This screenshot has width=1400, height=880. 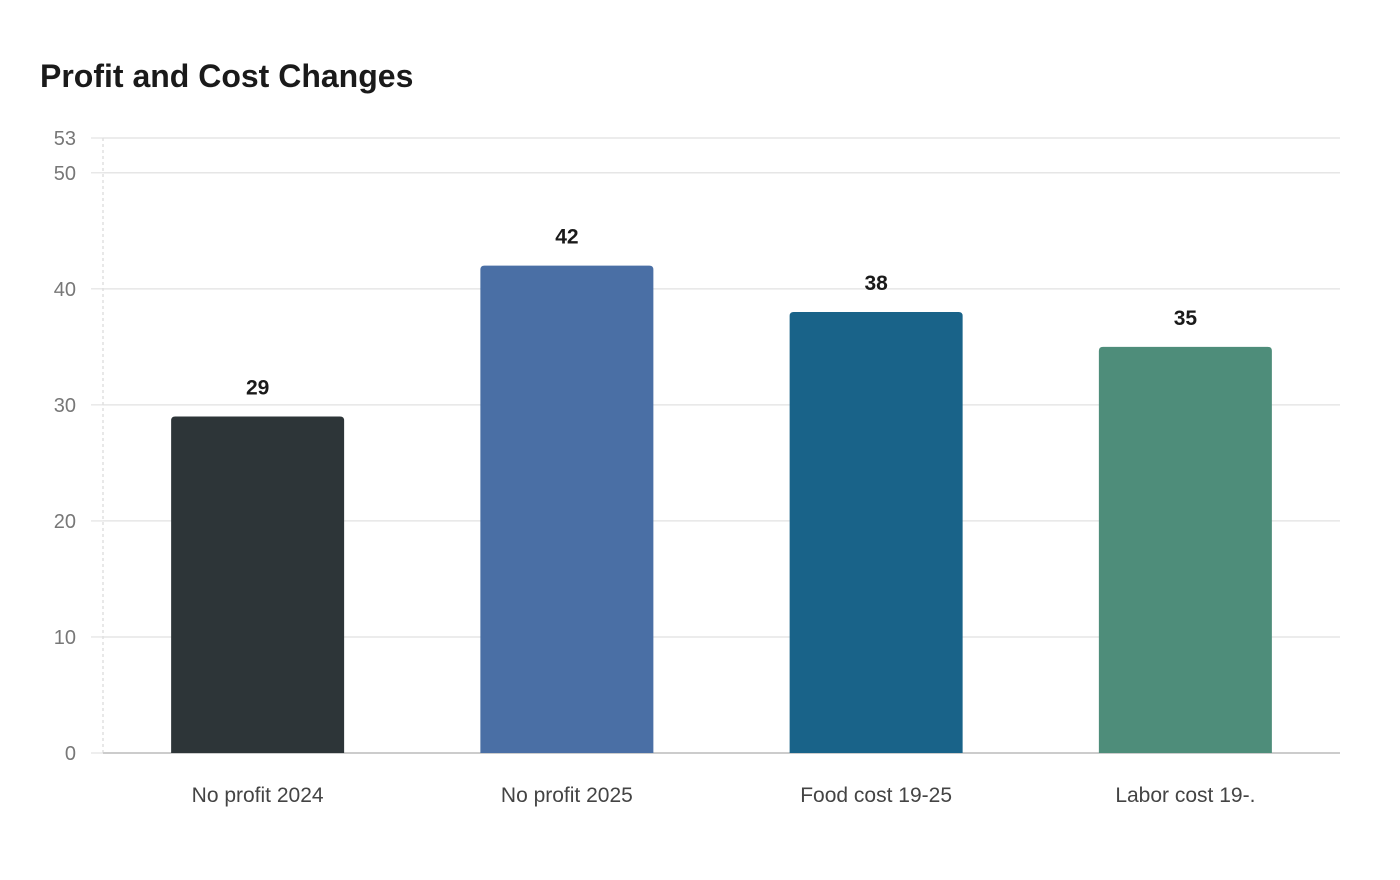 I want to click on y-tick-label: 50, so click(x=65, y=174).